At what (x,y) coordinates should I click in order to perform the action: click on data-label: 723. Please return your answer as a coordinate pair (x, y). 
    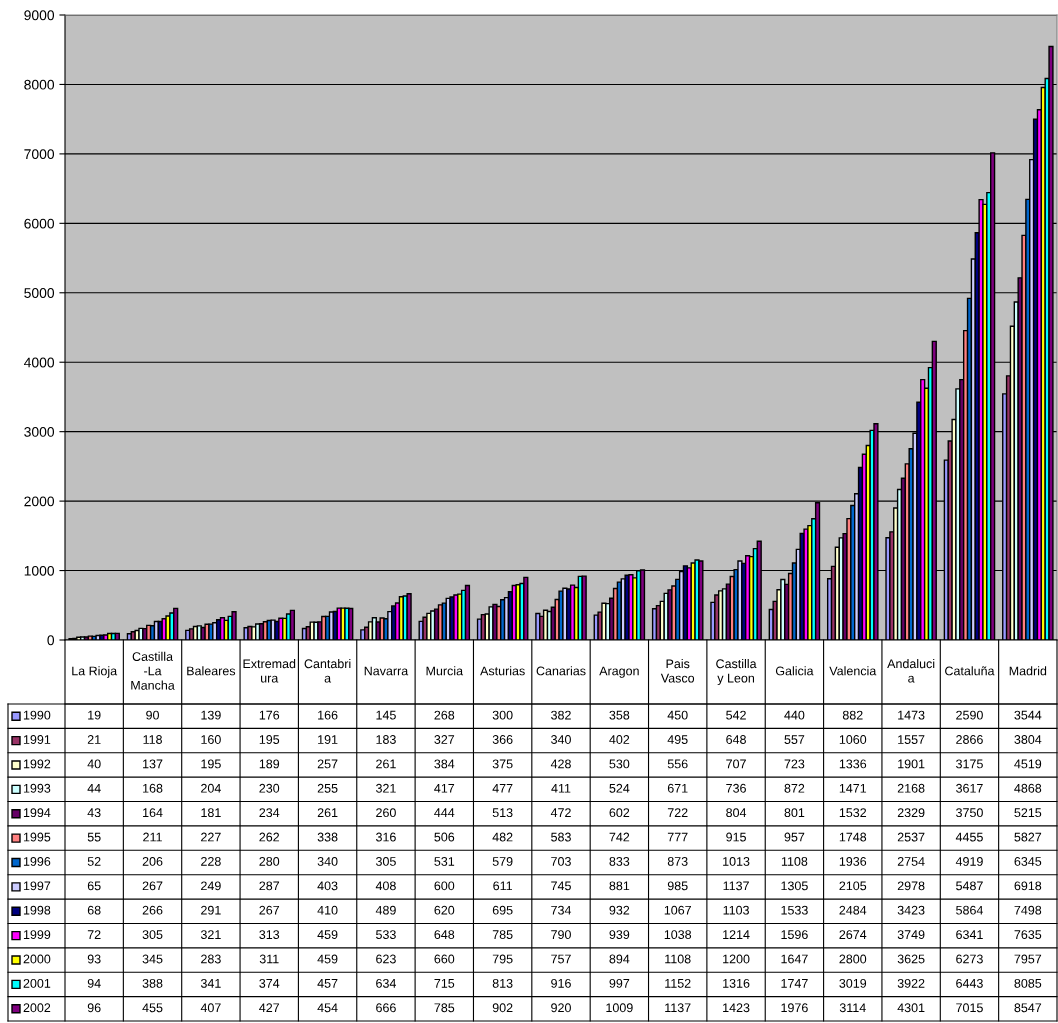
    Looking at the image, I should click on (794, 764).